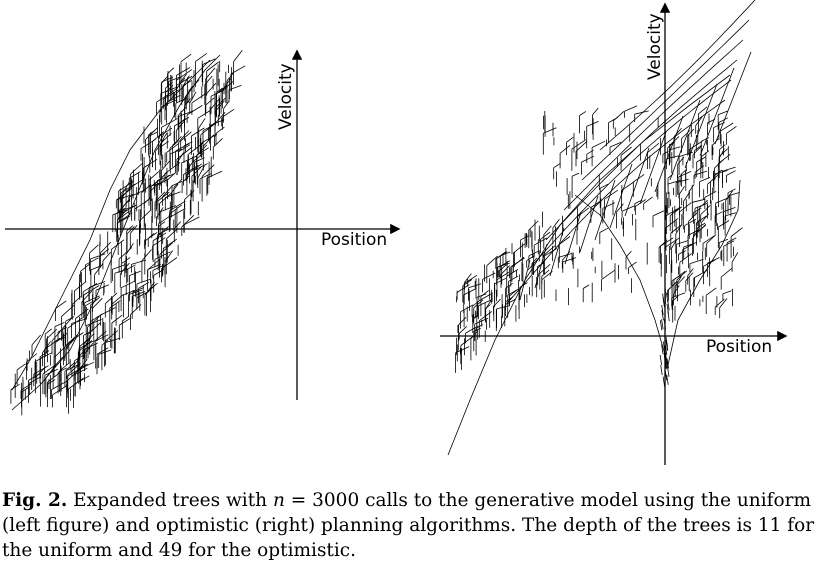  What do you see at coordinates (655, 46) in the screenshot?
I see `right-y-axis-label: Velocity` at bounding box center [655, 46].